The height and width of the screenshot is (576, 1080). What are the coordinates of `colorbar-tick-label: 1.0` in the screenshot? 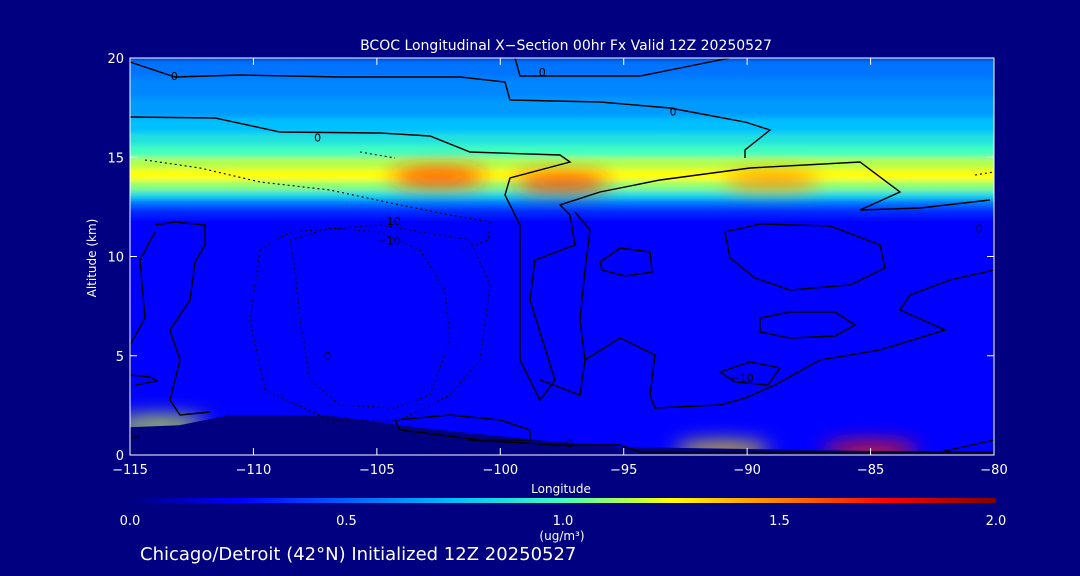 It's located at (563, 521).